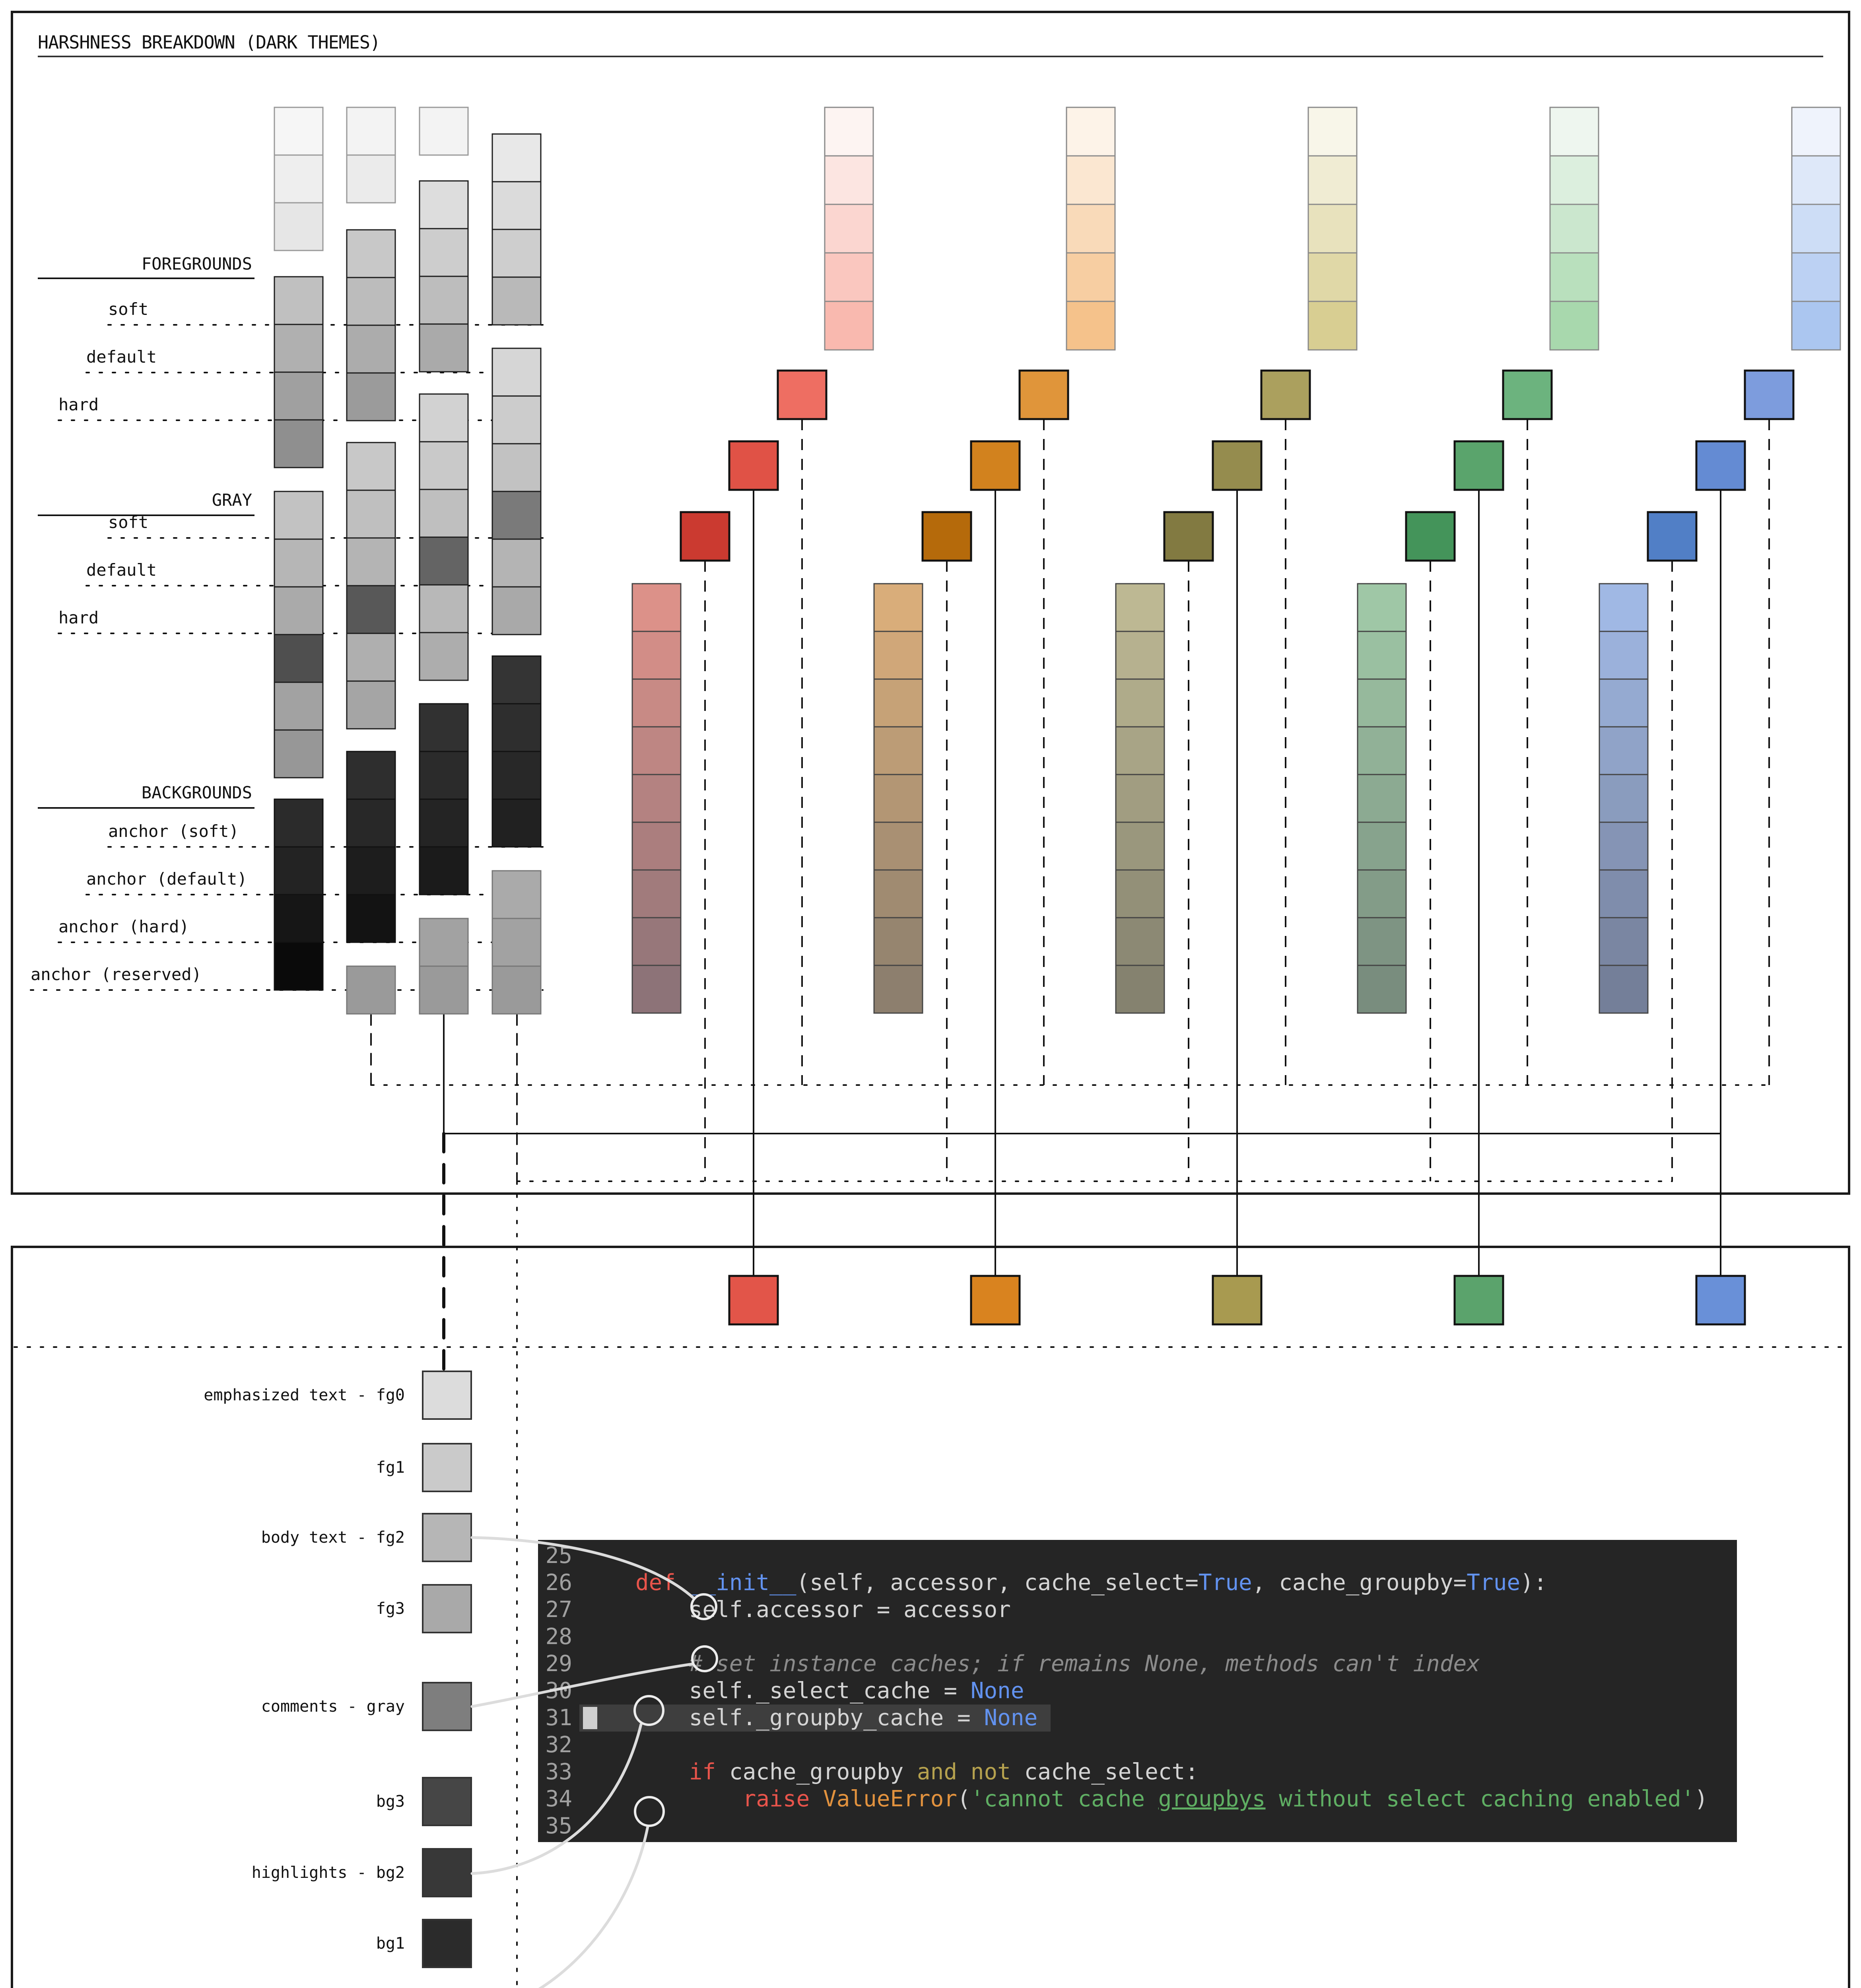 This screenshot has height=1988, width=1861. I want to click on code-token: raise, so click(776, 1799).